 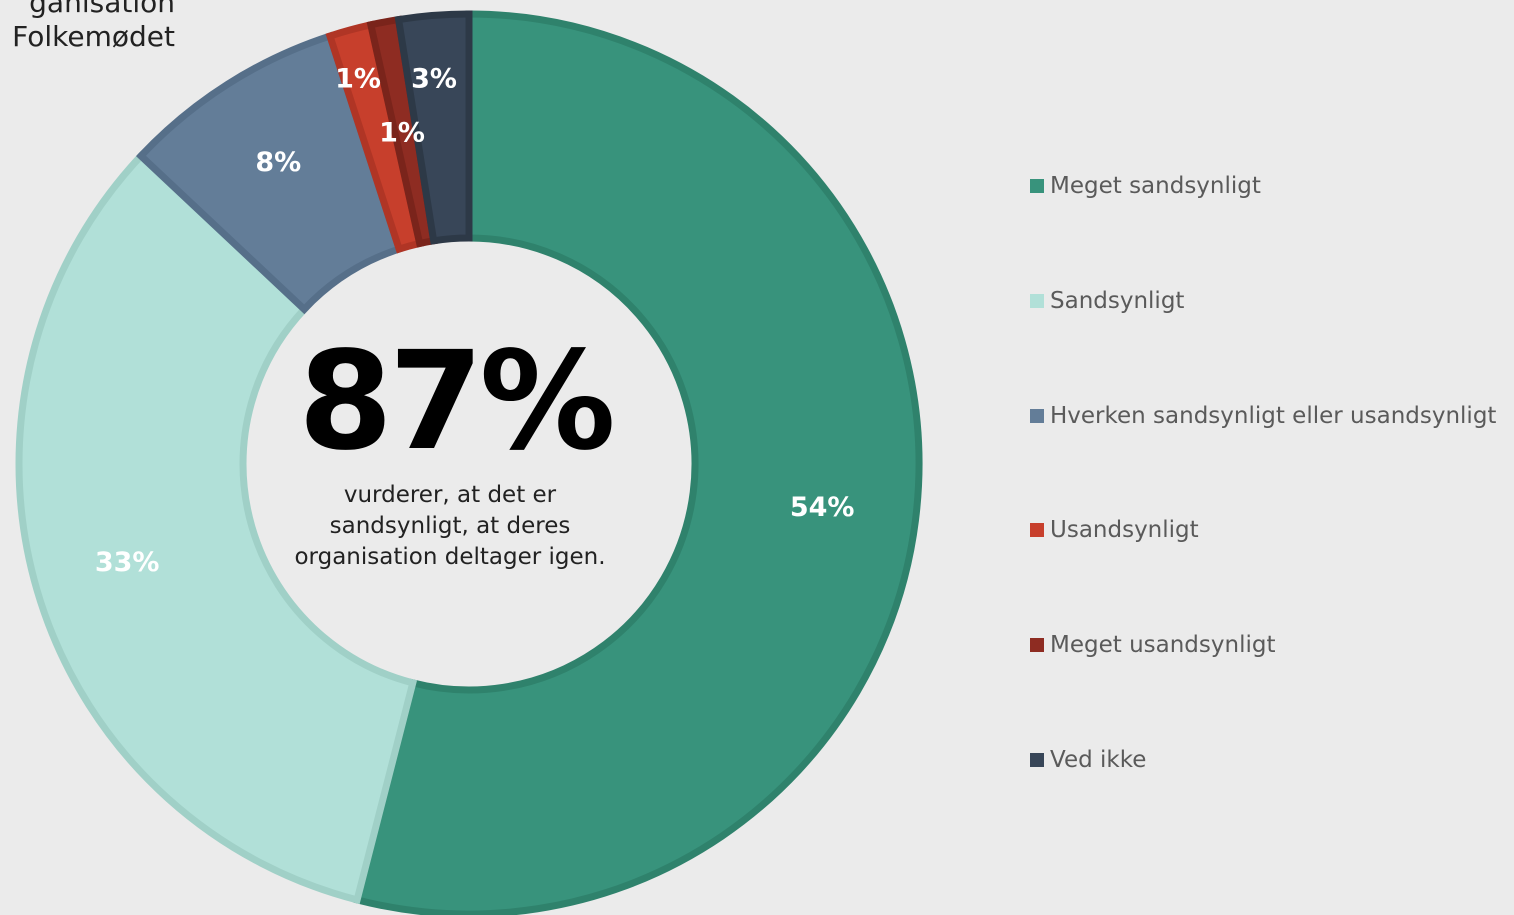 I want to click on legend-item-5: Meget usandsynligt, so click(x=1263, y=645).